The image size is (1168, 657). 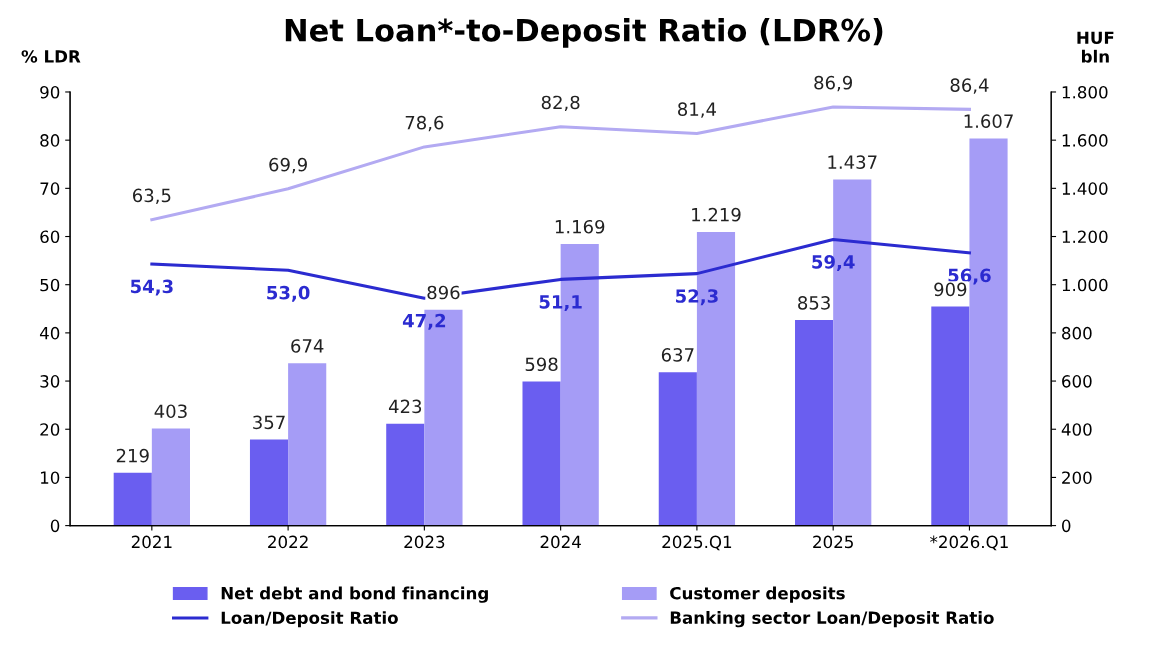 What do you see at coordinates (49, 333) in the screenshot?
I see `y-tick-label: 40` at bounding box center [49, 333].